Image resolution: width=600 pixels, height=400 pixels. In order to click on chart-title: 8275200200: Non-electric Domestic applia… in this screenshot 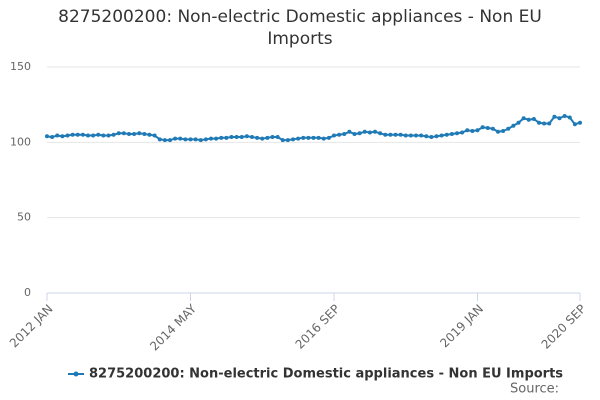, I will do `click(300, 28)`.